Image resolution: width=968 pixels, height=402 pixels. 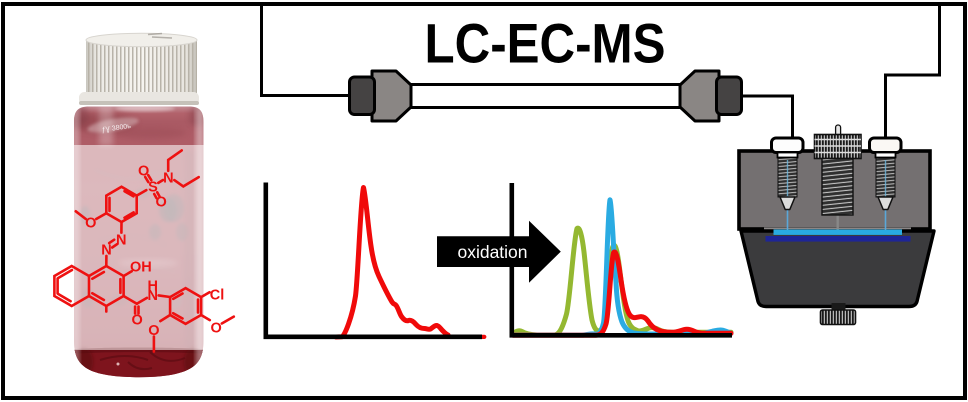 I want to click on svg-text: Cl, so click(x=217, y=295).